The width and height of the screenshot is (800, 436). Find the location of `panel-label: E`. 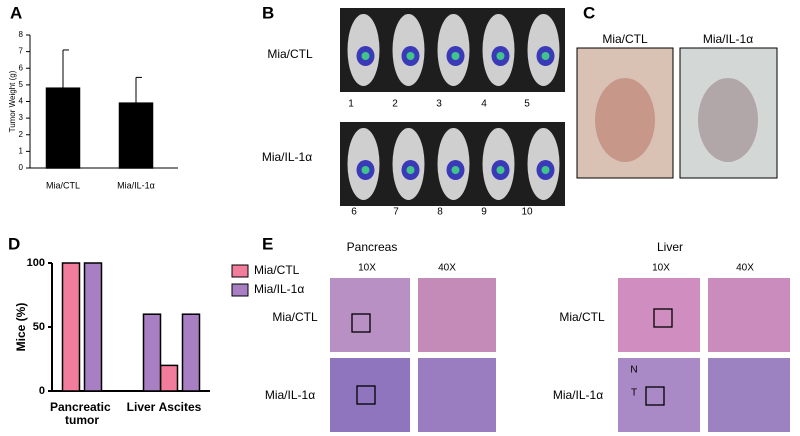

panel-label: E is located at coordinates (267, 243).